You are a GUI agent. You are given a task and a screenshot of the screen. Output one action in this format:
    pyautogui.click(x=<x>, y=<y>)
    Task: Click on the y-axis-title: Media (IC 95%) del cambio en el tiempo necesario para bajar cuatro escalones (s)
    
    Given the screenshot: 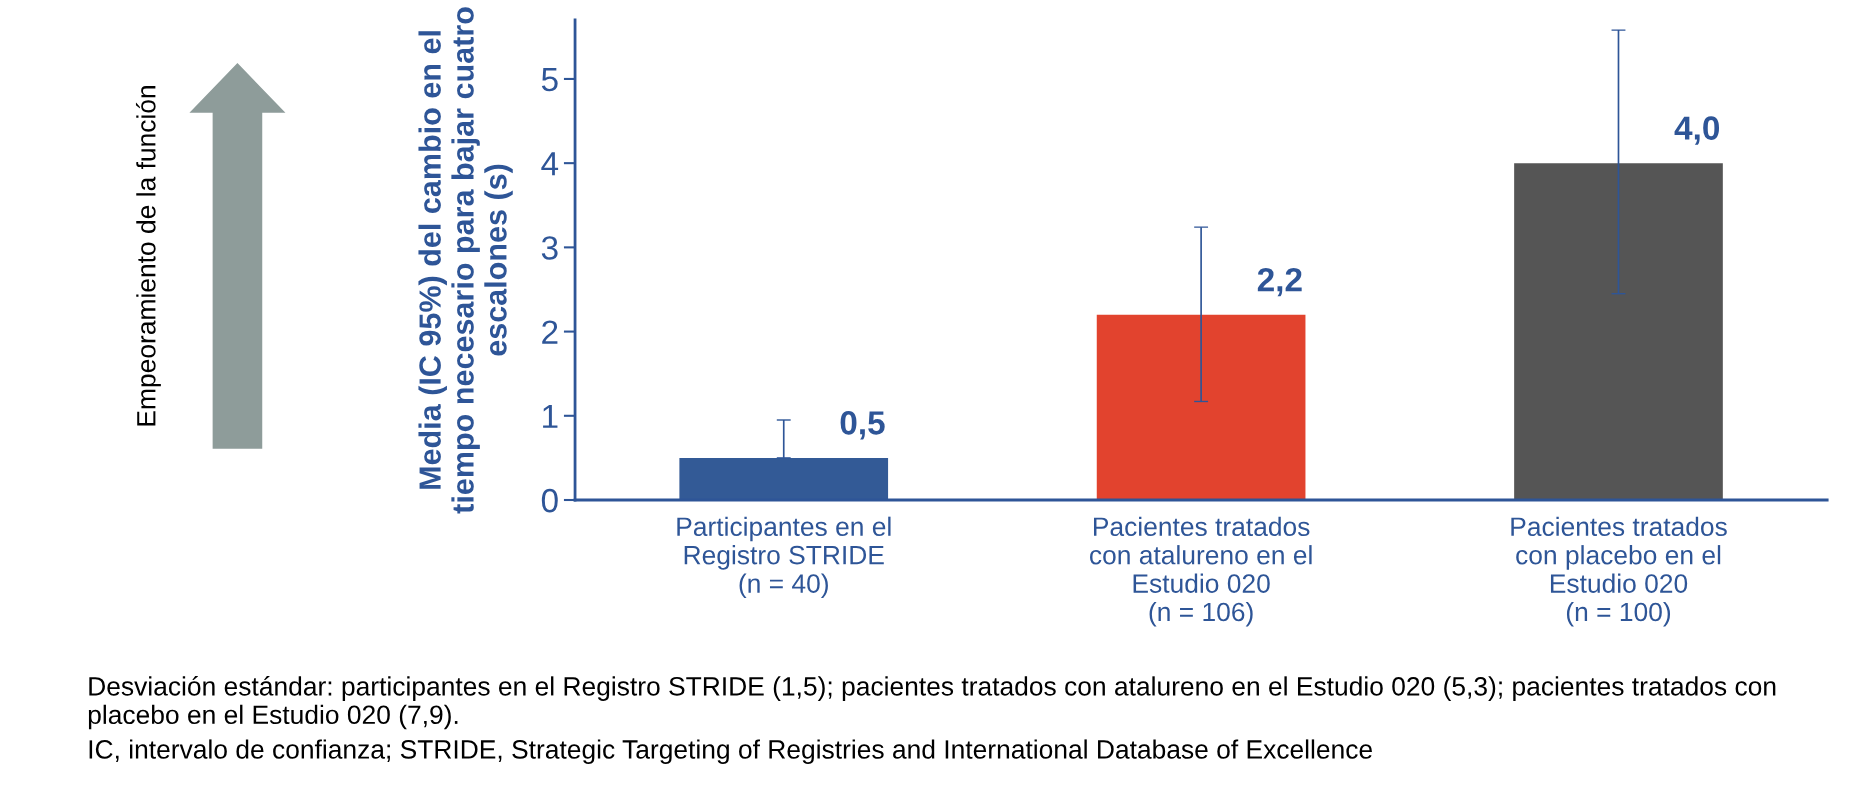 What is the action you would take?
    pyautogui.click(x=465, y=260)
    